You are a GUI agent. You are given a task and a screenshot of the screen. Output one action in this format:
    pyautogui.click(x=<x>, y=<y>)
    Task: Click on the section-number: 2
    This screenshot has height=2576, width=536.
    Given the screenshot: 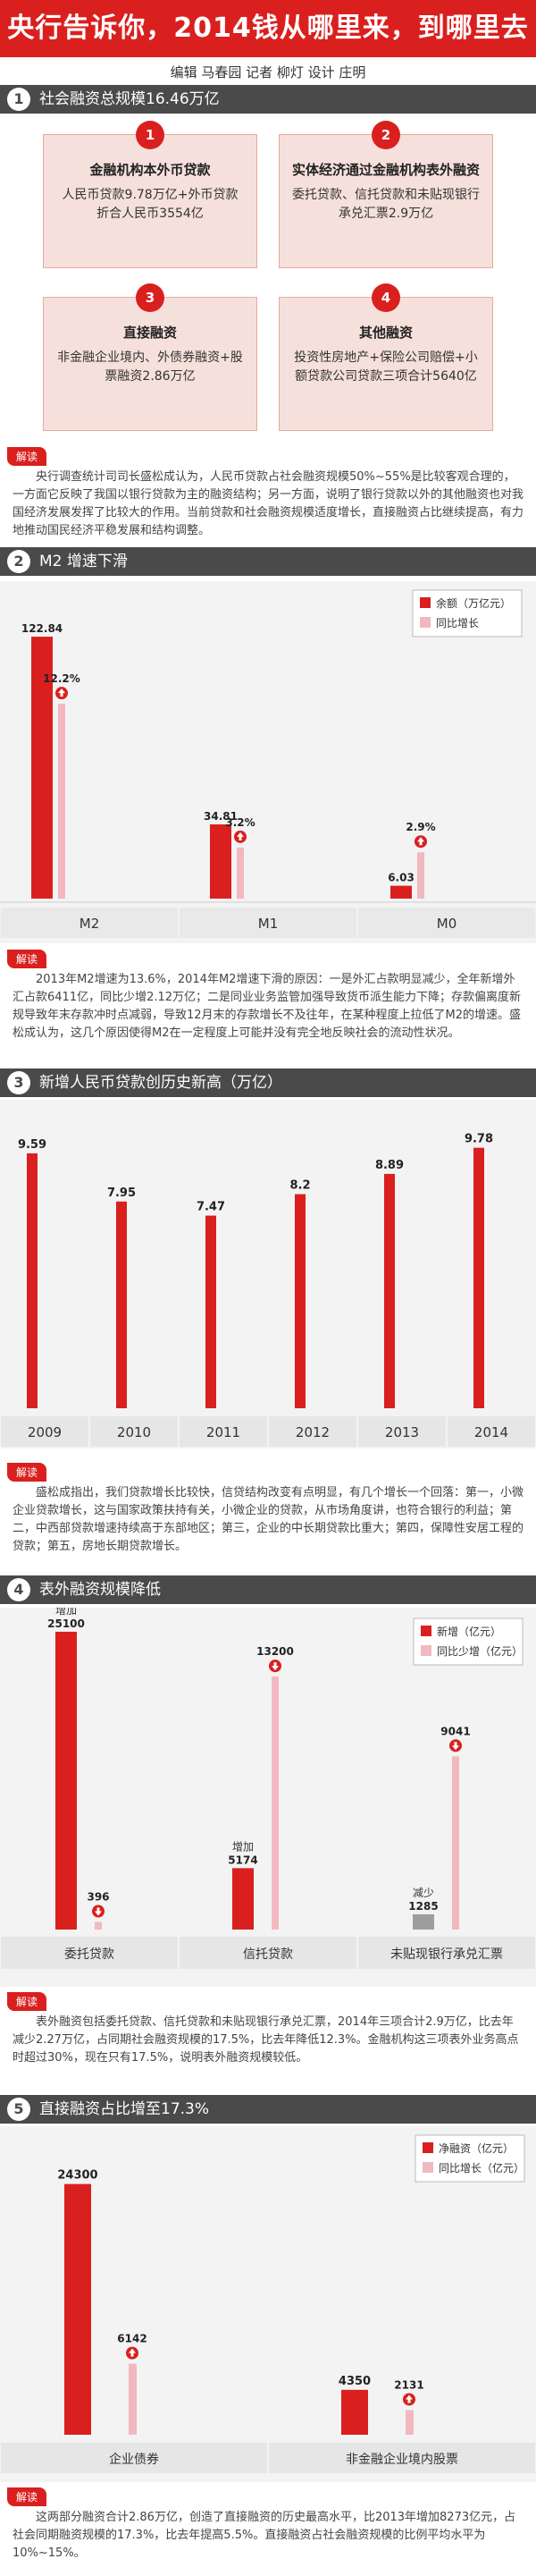 What is the action you would take?
    pyautogui.click(x=18, y=561)
    